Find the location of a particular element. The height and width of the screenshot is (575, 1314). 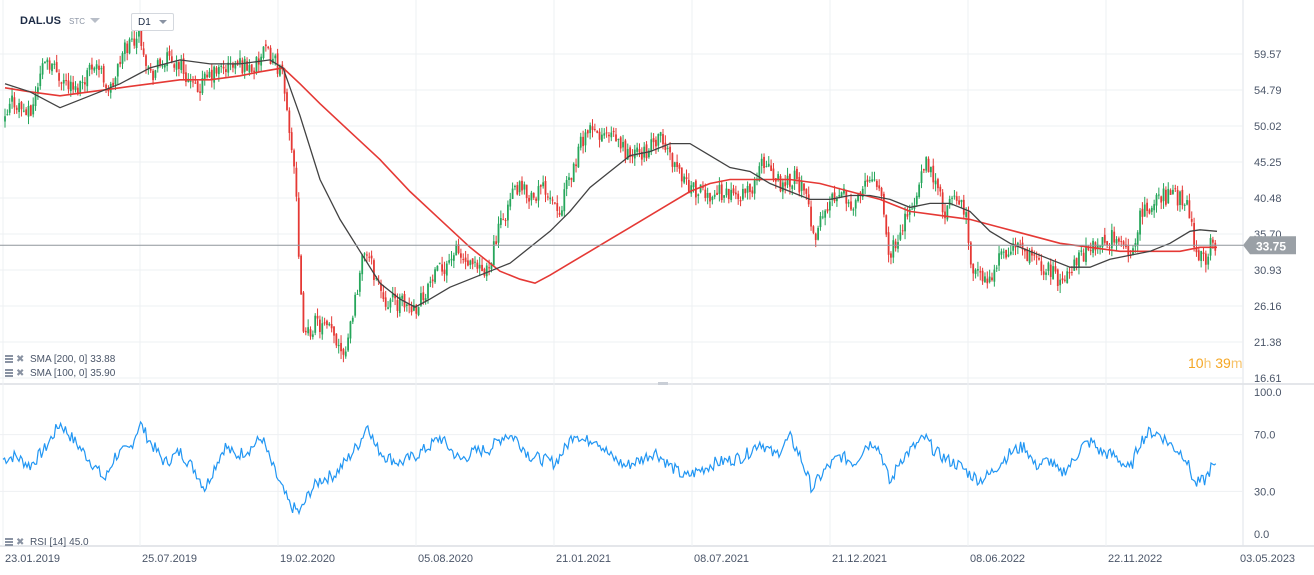

indicator-sma100: ✖ SMA [100, 0] 35.90 is located at coordinates (60, 373).